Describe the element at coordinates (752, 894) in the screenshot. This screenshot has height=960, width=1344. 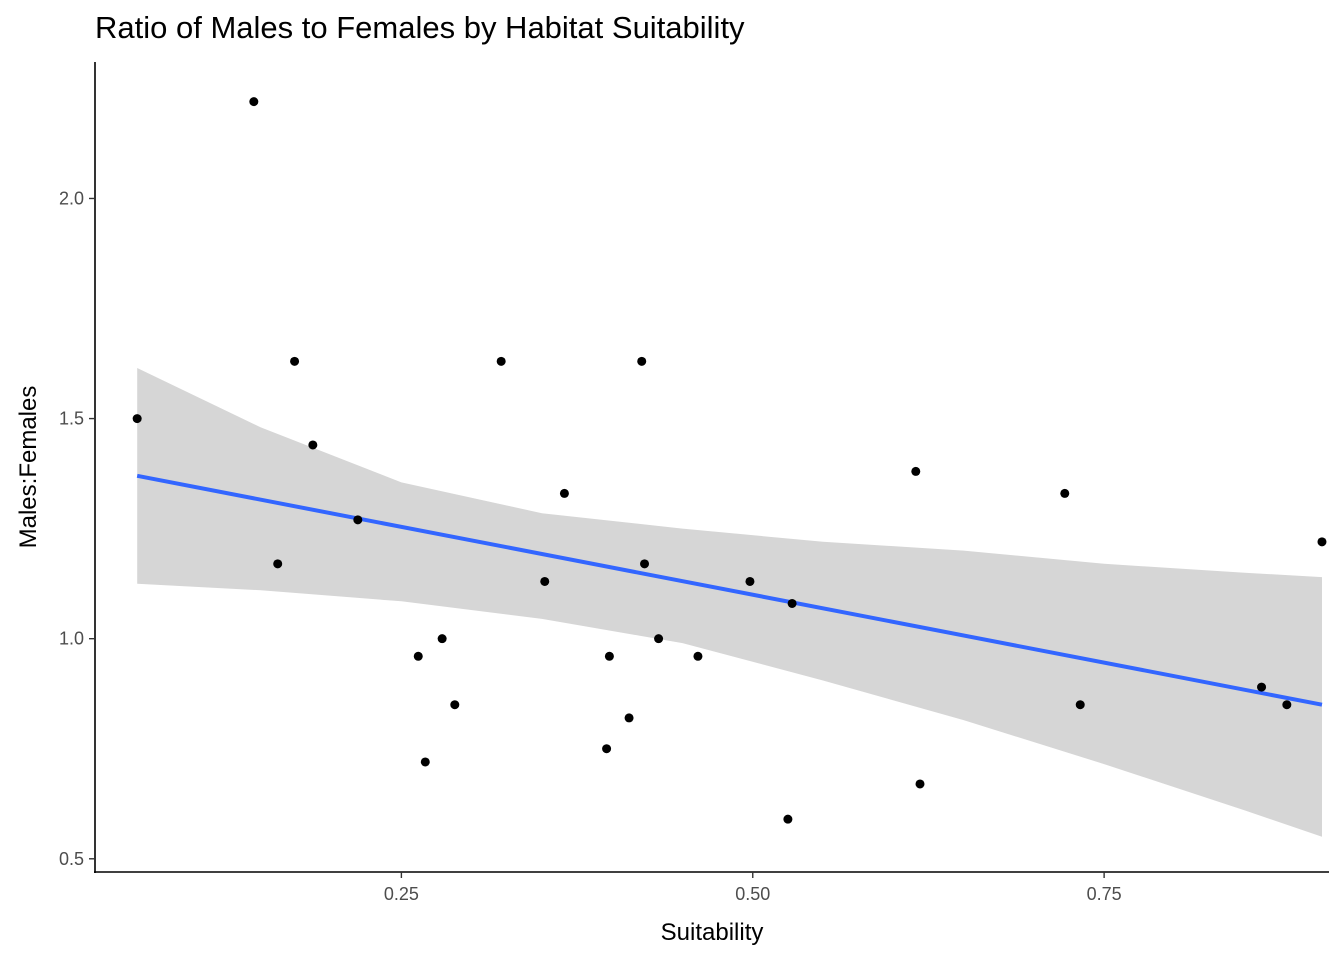
I see `x-tick-label: 0.50` at that location.